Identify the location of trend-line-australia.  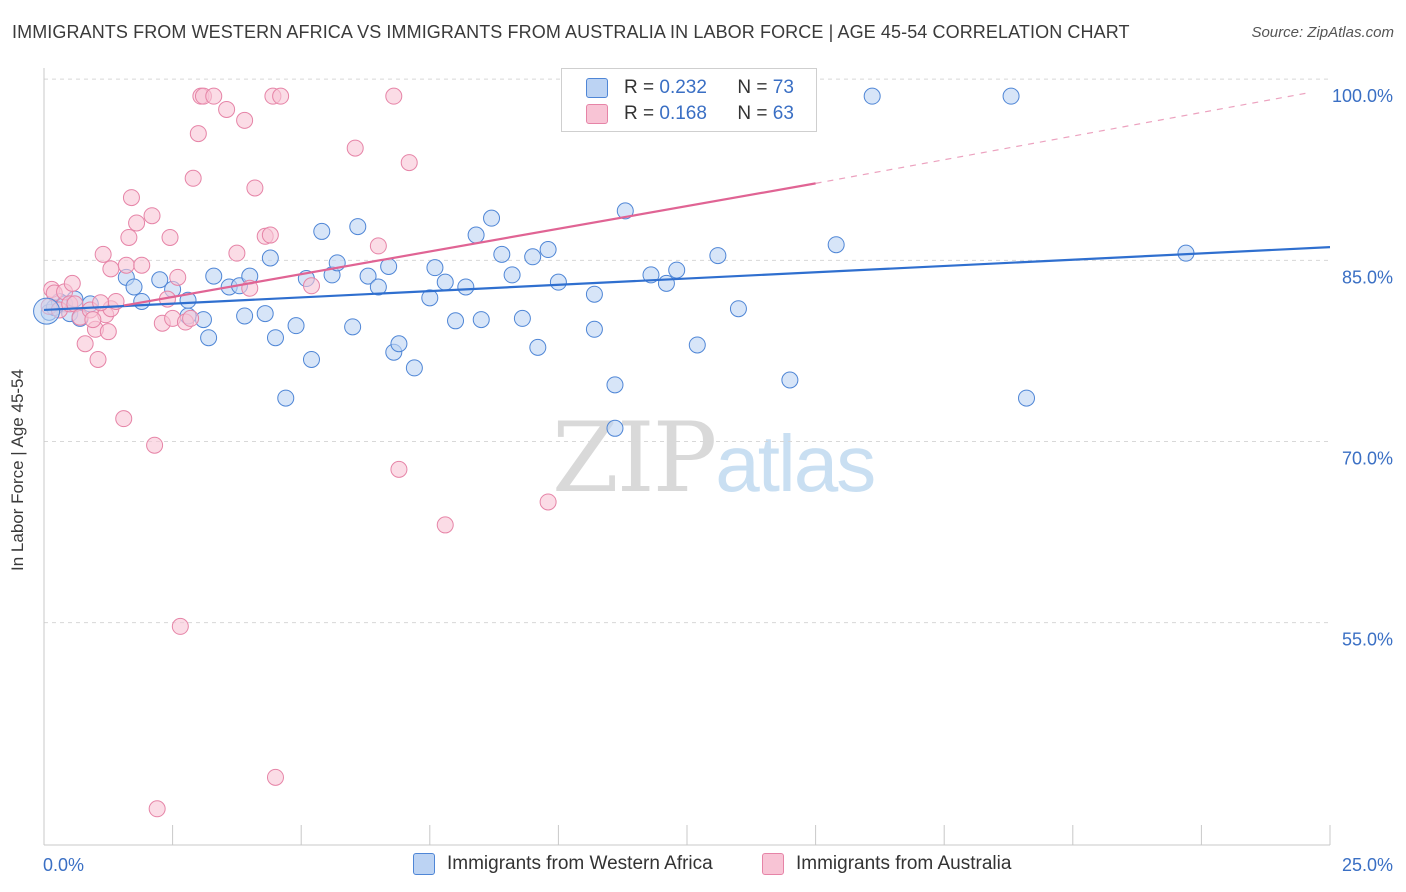
(469, 244).